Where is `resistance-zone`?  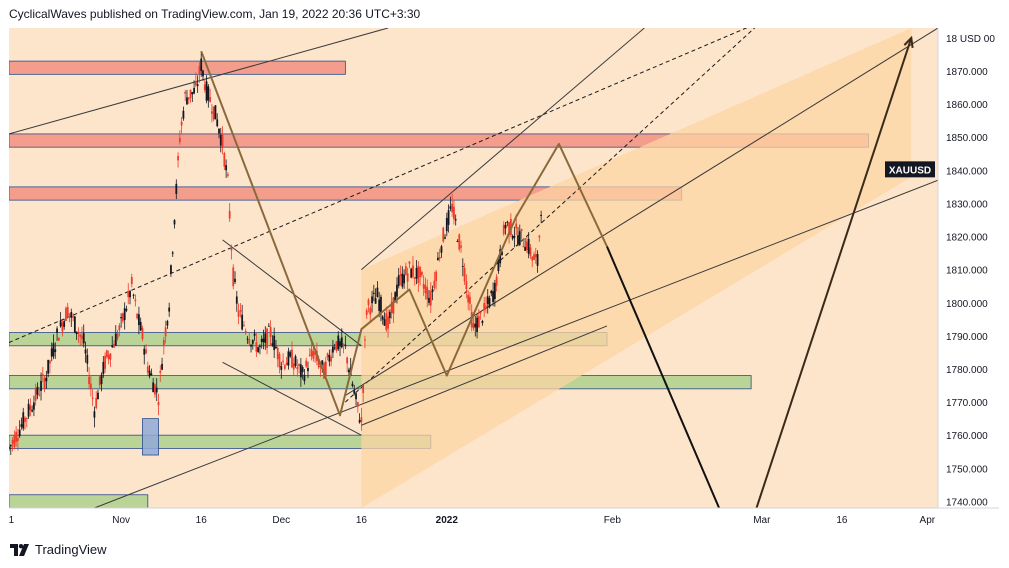 resistance-zone is located at coordinates (177, 67).